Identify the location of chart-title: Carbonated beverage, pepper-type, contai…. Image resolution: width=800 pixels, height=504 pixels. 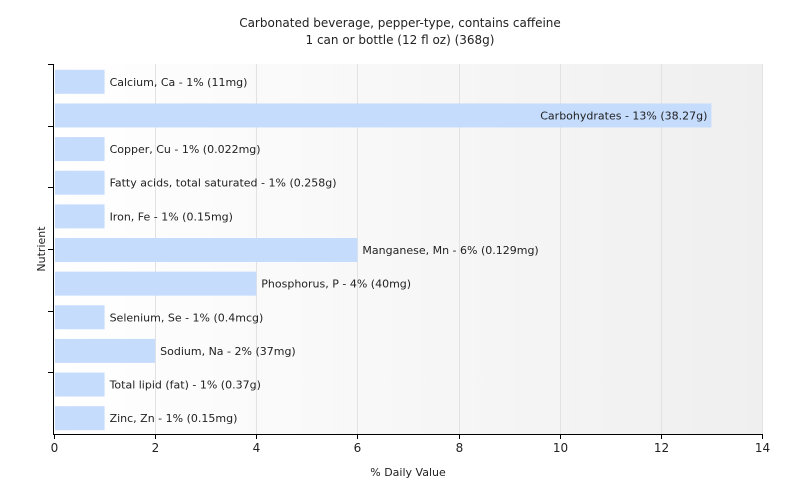
(400, 23).